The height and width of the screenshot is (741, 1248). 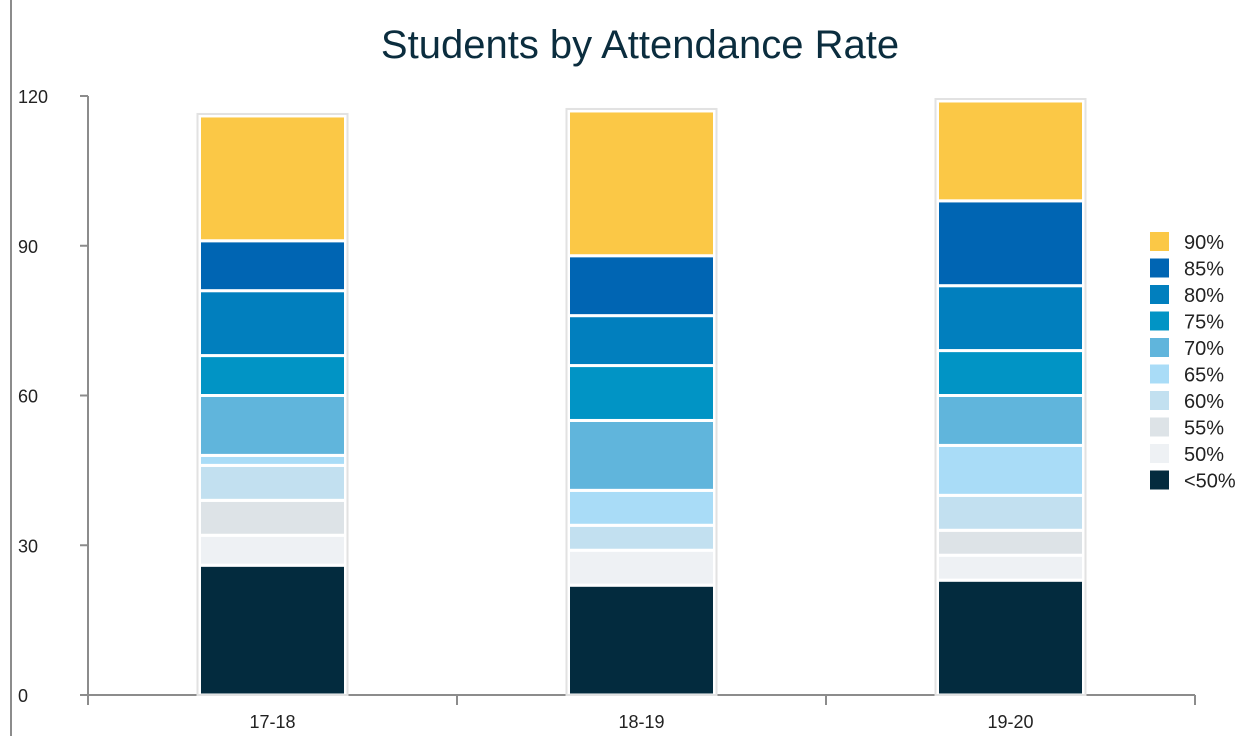 I want to click on x-tick-label: 19-20, so click(x=1010, y=722).